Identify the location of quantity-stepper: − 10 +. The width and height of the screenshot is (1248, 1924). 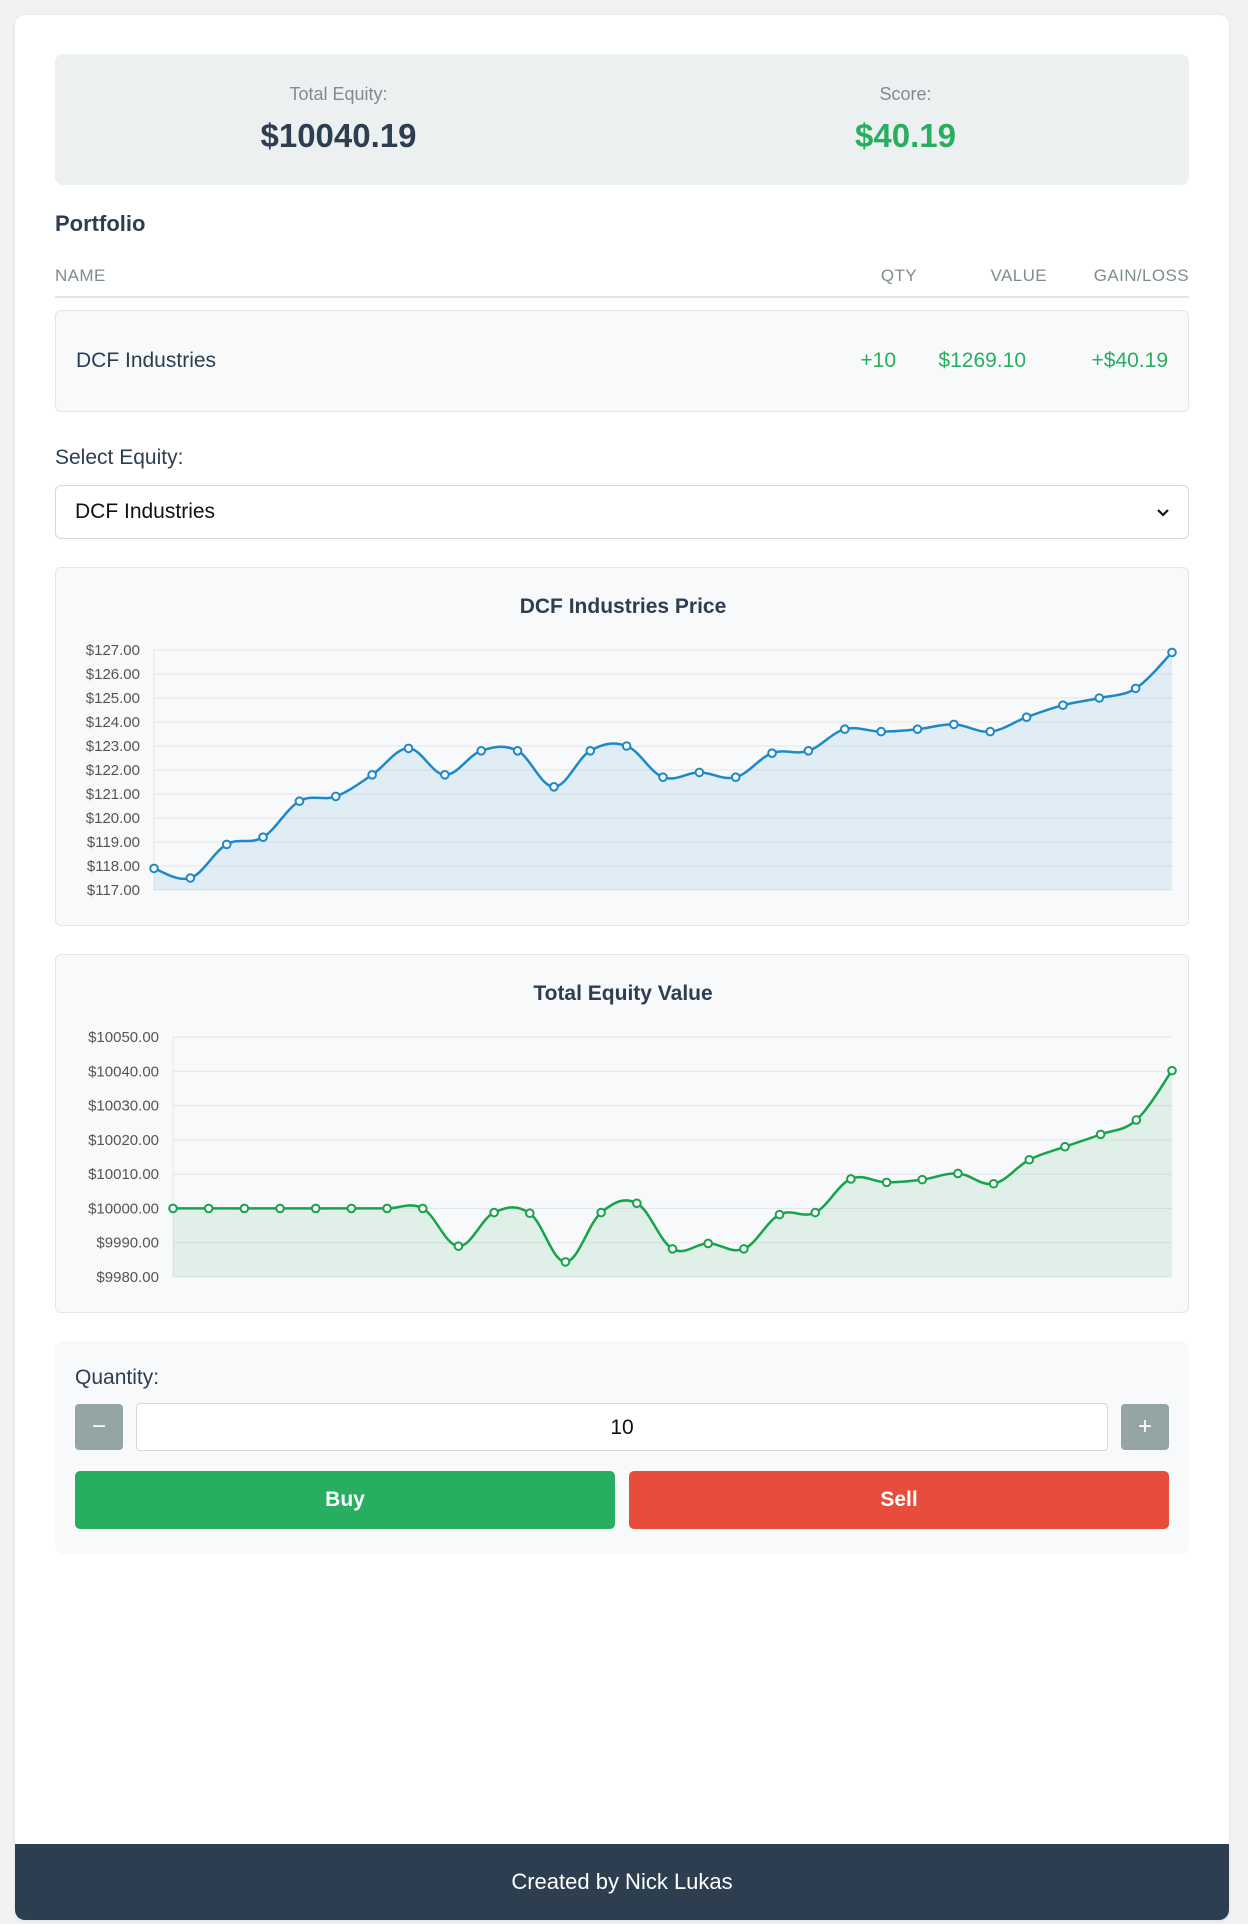
(622, 1427).